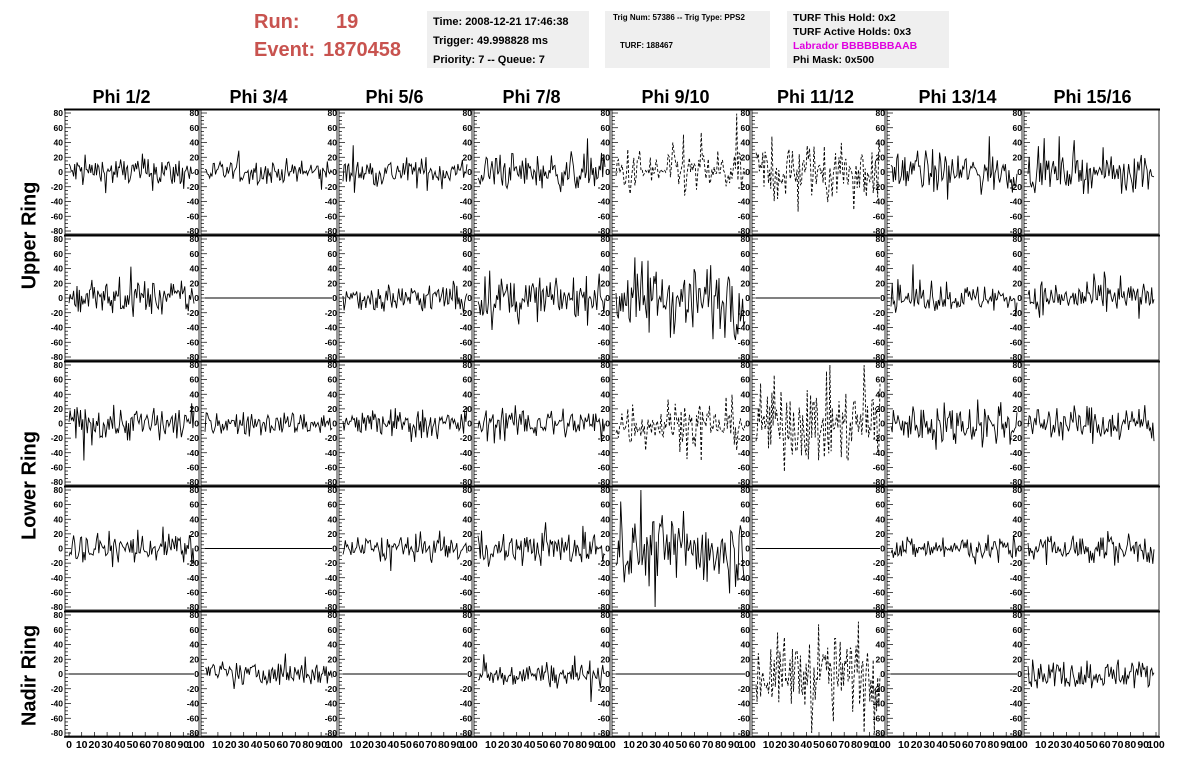 This screenshot has width=1196, height=772. What do you see at coordinates (347, 22) in the screenshot?
I see `run-value: 19` at bounding box center [347, 22].